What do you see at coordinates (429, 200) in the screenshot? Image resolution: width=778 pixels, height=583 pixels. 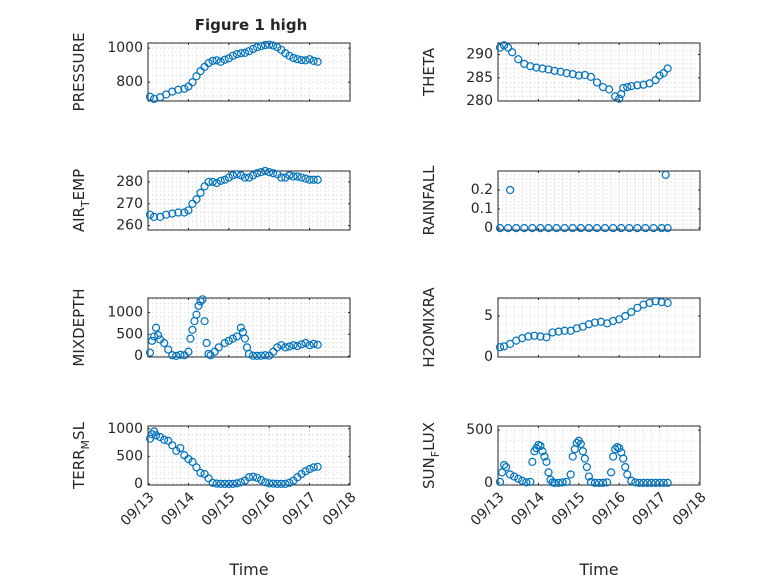 I see `y-axis-label: RAINFALL` at bounding box center [429, 200].